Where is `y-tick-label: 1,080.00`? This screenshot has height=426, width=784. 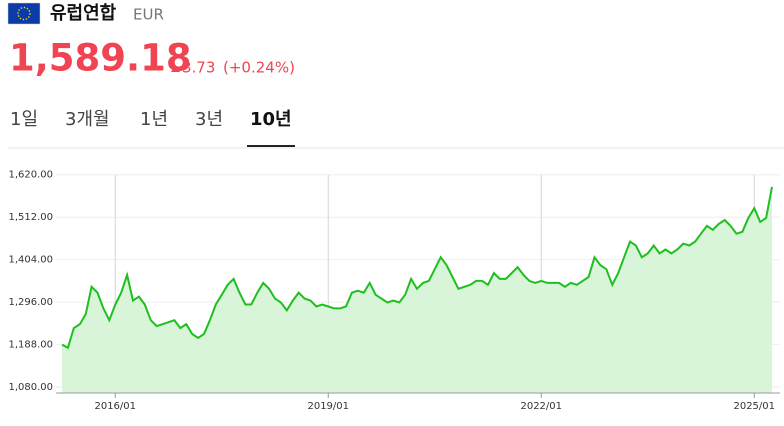
y-tick-label: 1,080.00 is located at coordinates (30, 387).